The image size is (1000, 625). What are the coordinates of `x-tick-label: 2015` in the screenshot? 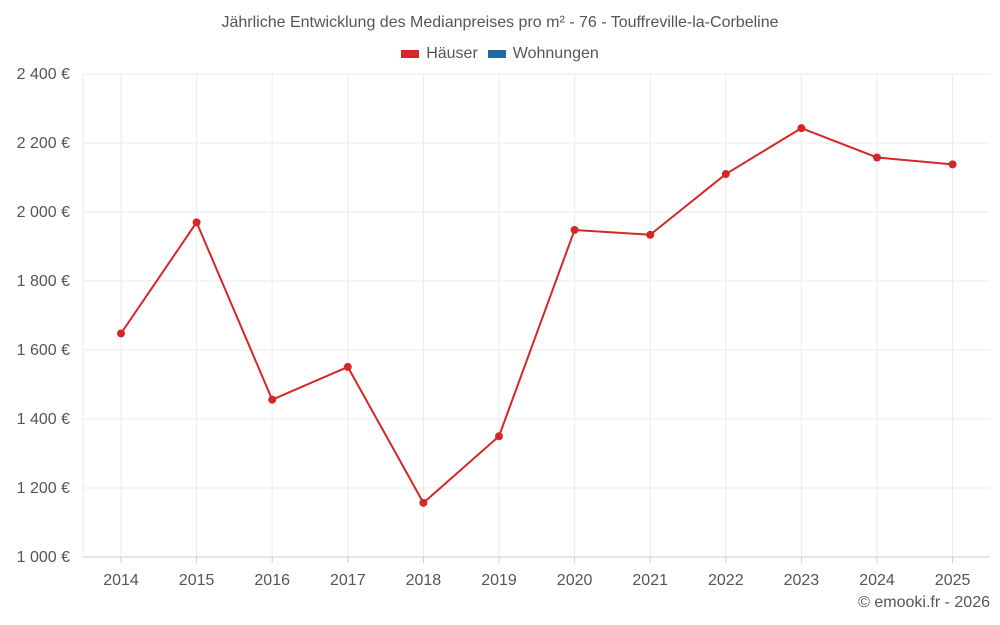 It's located at (197, 580).